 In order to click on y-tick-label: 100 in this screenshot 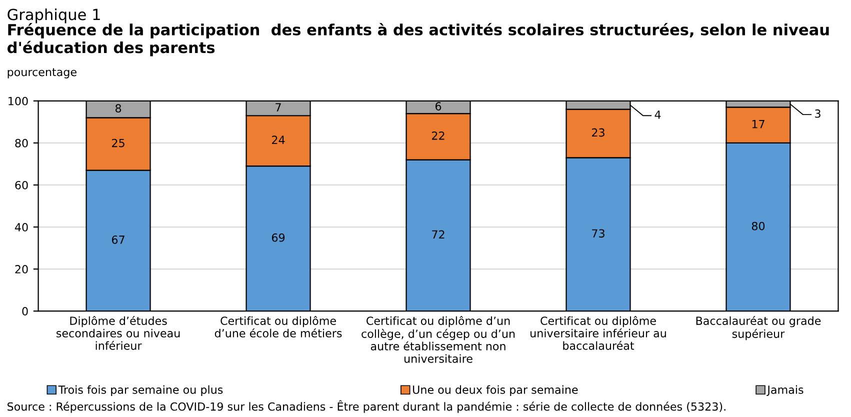, I will do `click(18, 101)`.